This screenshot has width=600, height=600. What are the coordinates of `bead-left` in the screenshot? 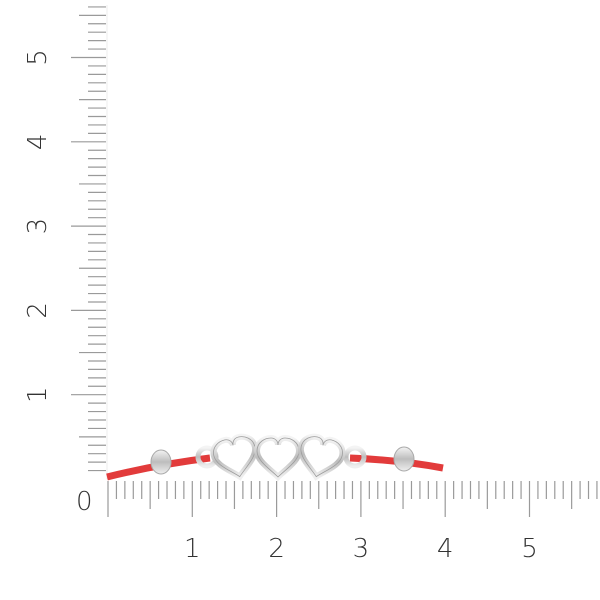 It's located at (161, 462).